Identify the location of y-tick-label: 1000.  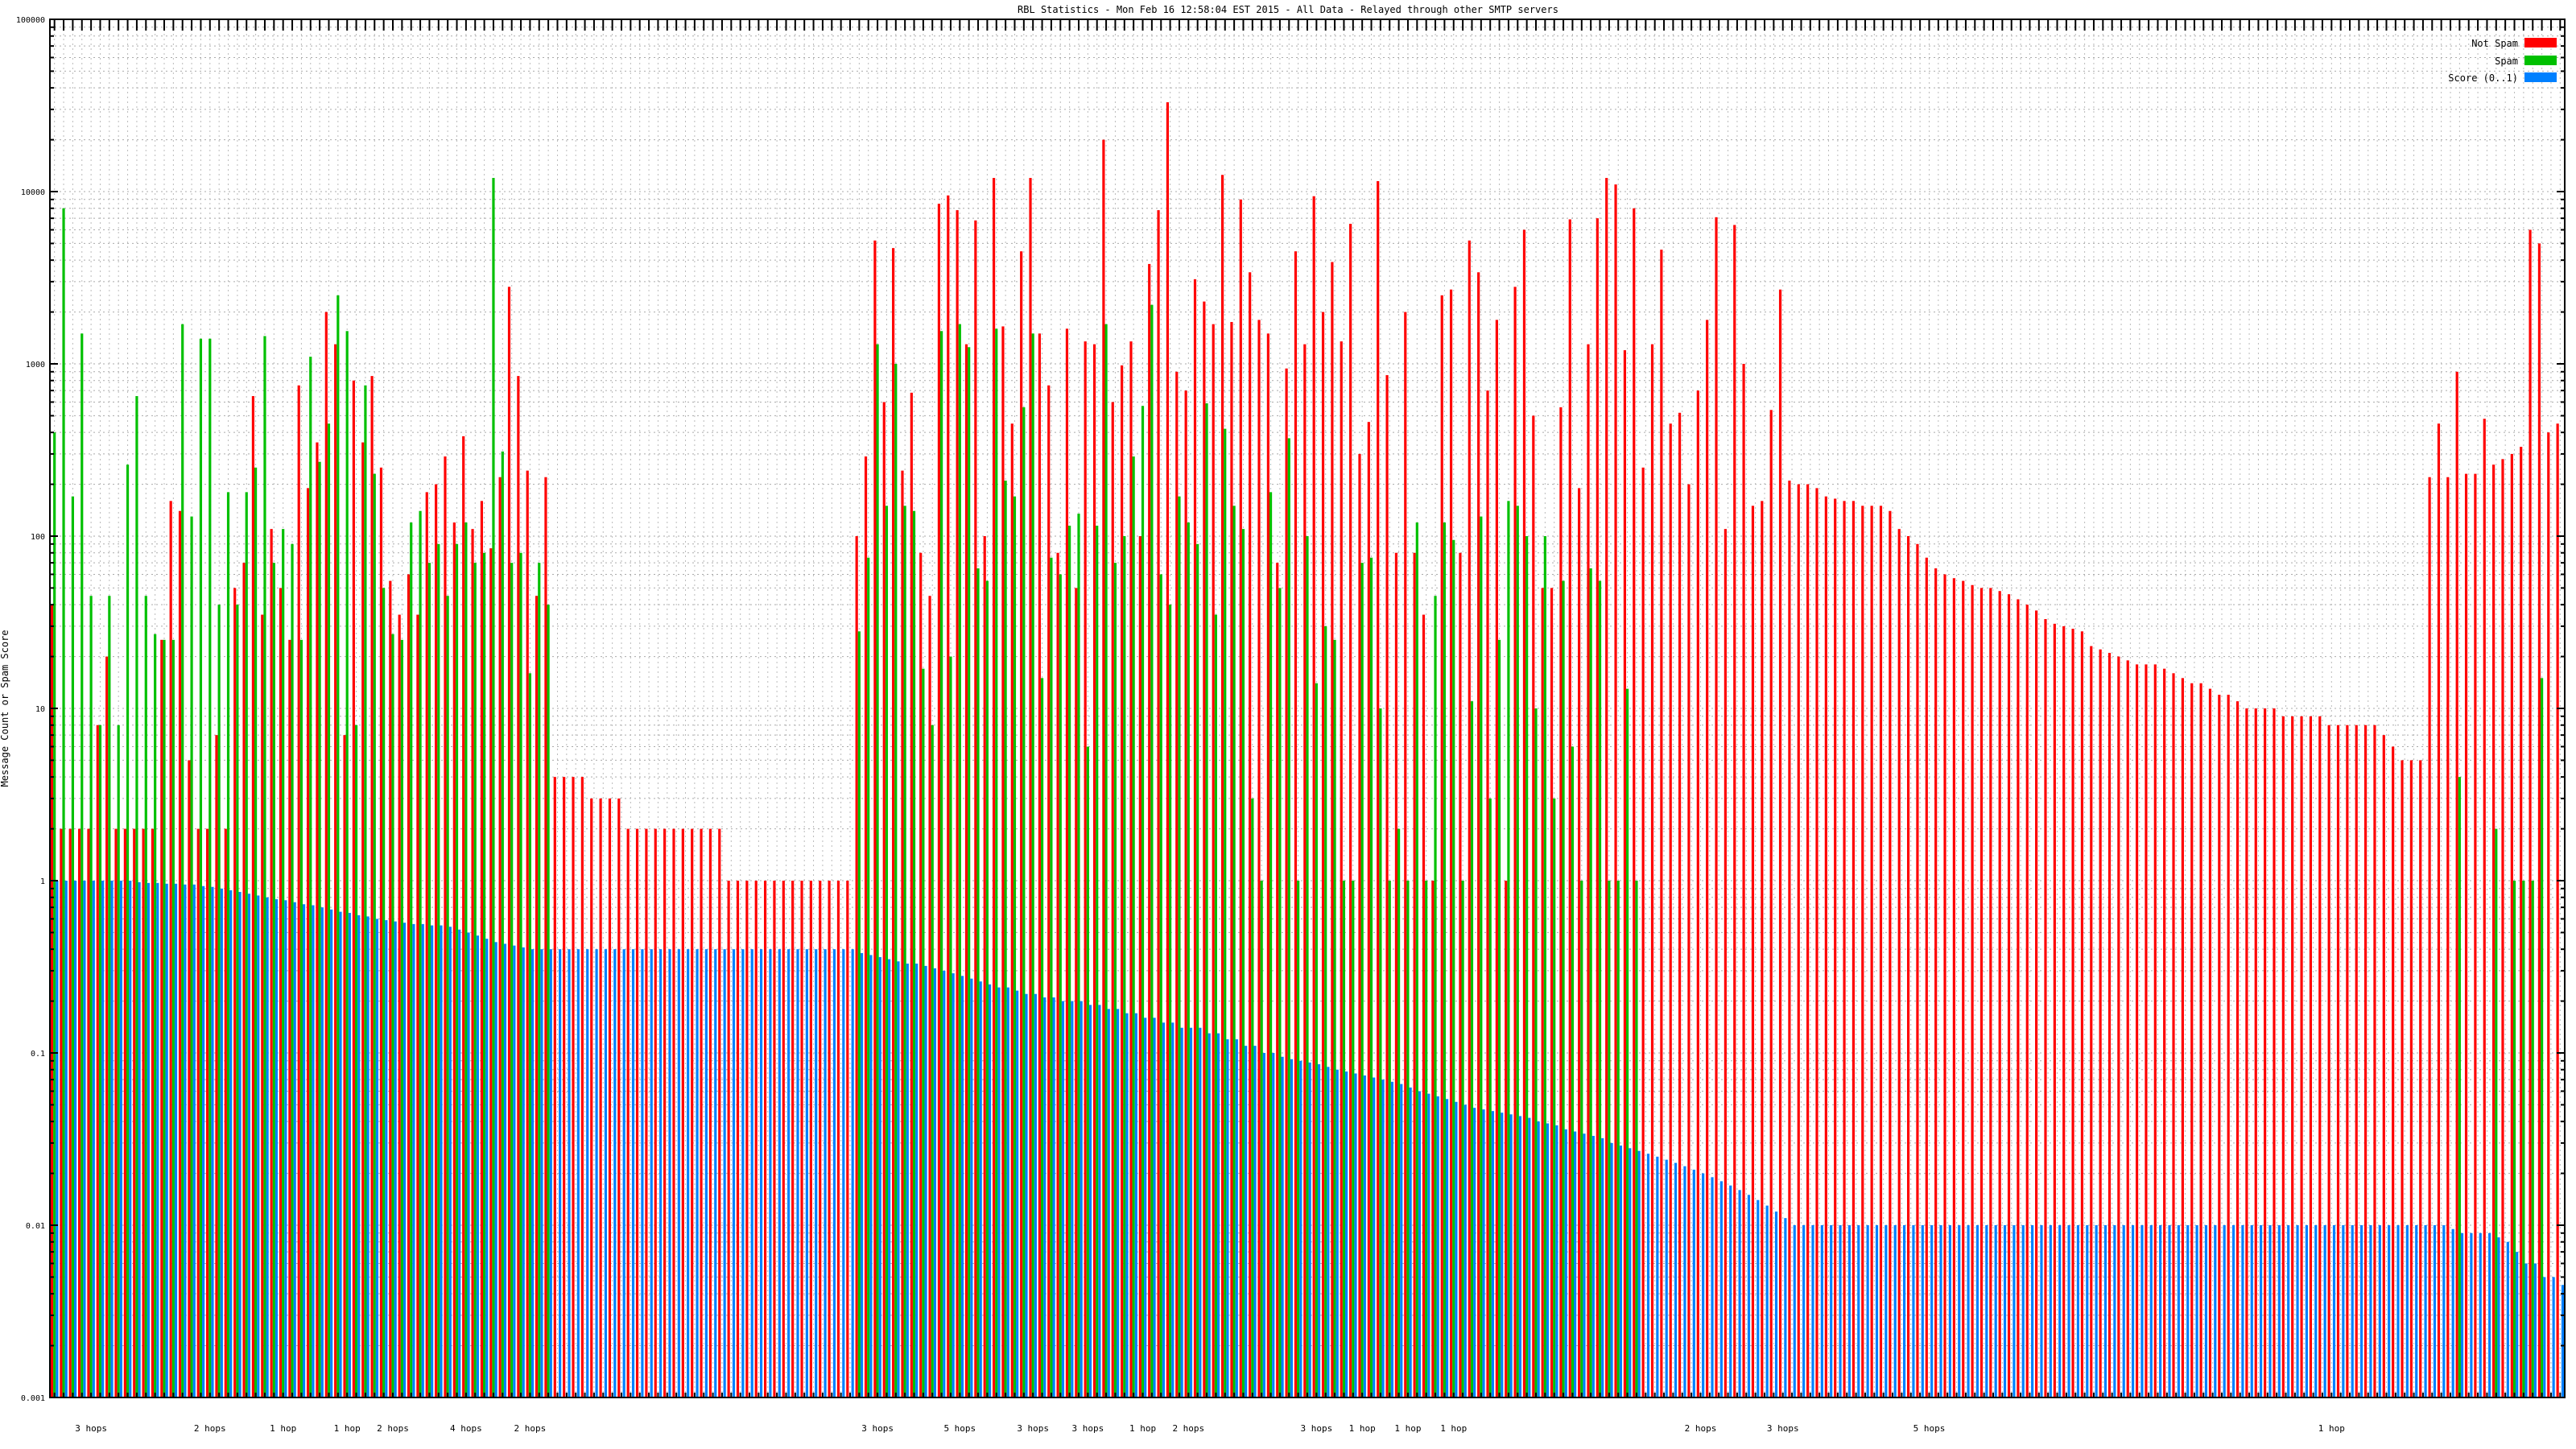
(35, 365).